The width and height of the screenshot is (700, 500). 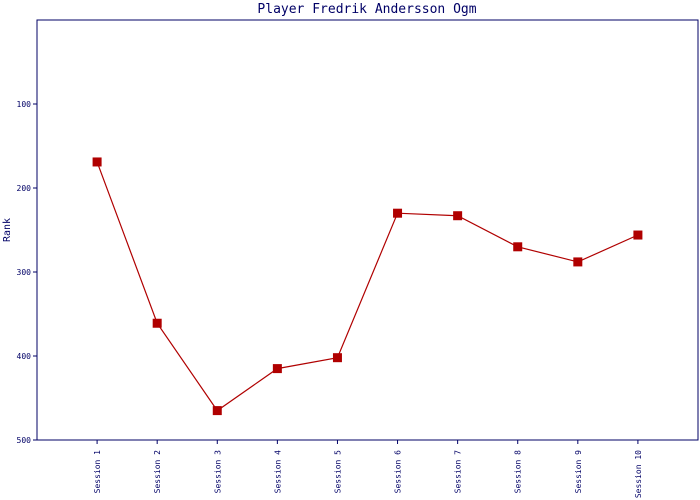 I want to click on chart-title: Player Fredrik Andersson Ogm, so click(x=366, y=9).